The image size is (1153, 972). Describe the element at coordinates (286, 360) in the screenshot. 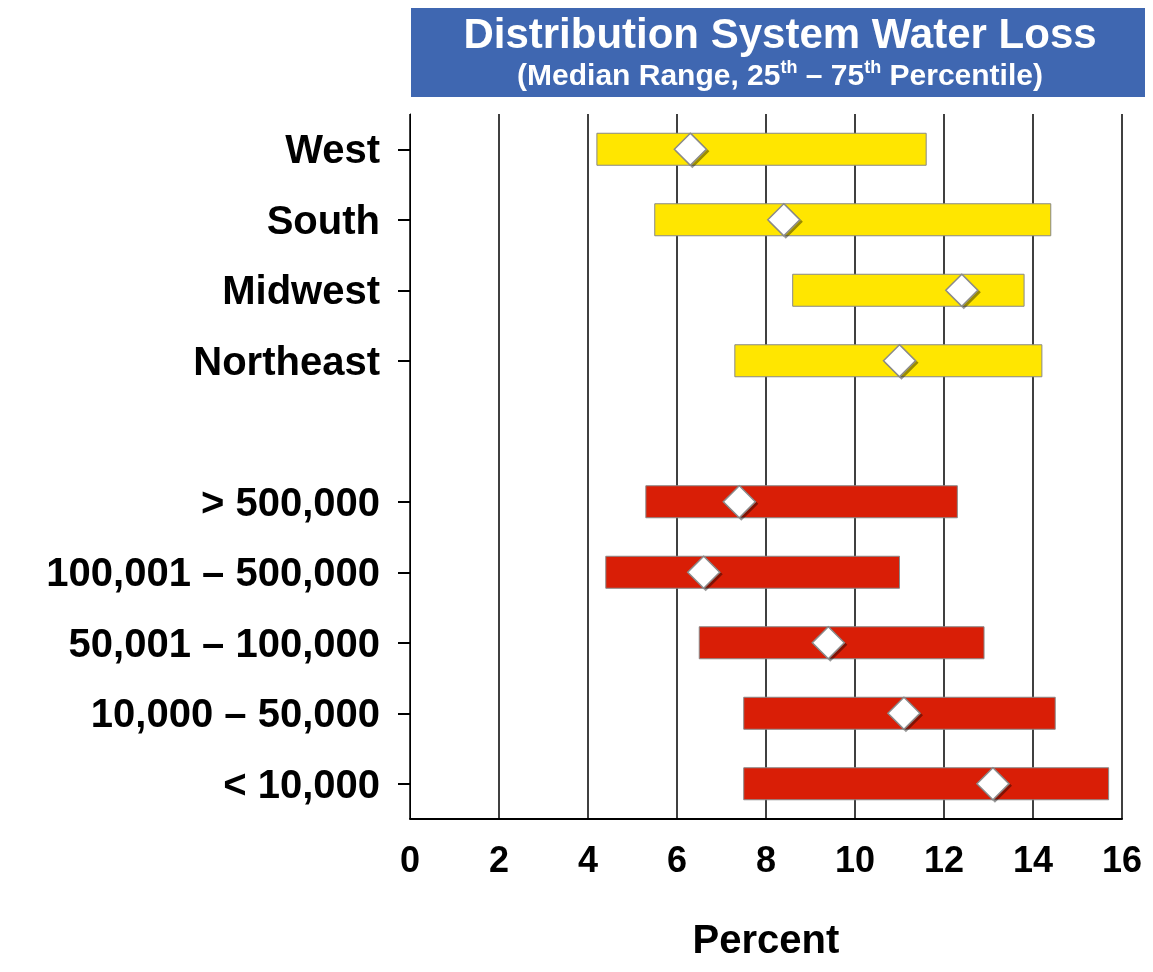

I see `y-tick-label: Northeast` at that location.